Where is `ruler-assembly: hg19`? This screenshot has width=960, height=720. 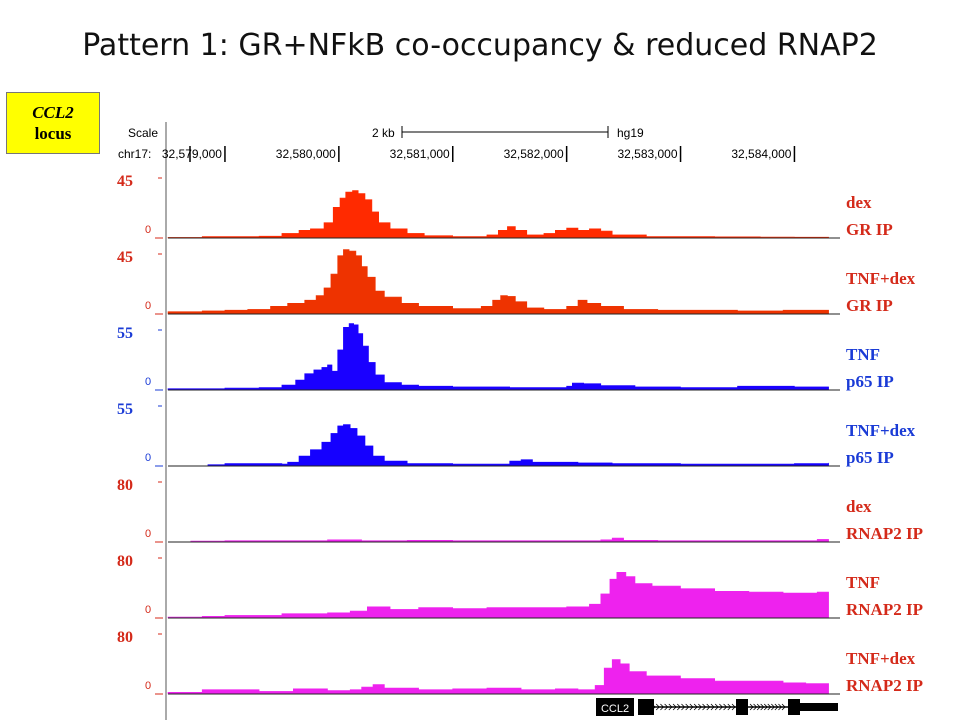
ruler-assembly: hg19 is located at coordinates (630, 133).